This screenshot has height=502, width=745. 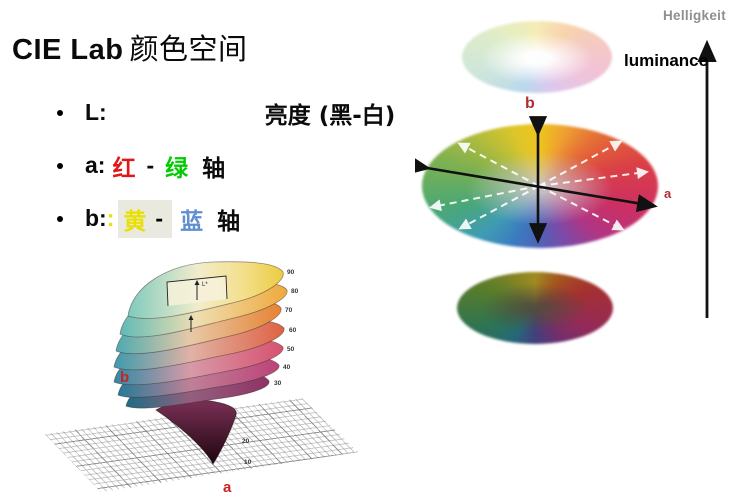 What do you see at coordinates (188, 49) in the screenshot?
I see `title-cjk: 颜色空间` at bounding box center [188, 49].